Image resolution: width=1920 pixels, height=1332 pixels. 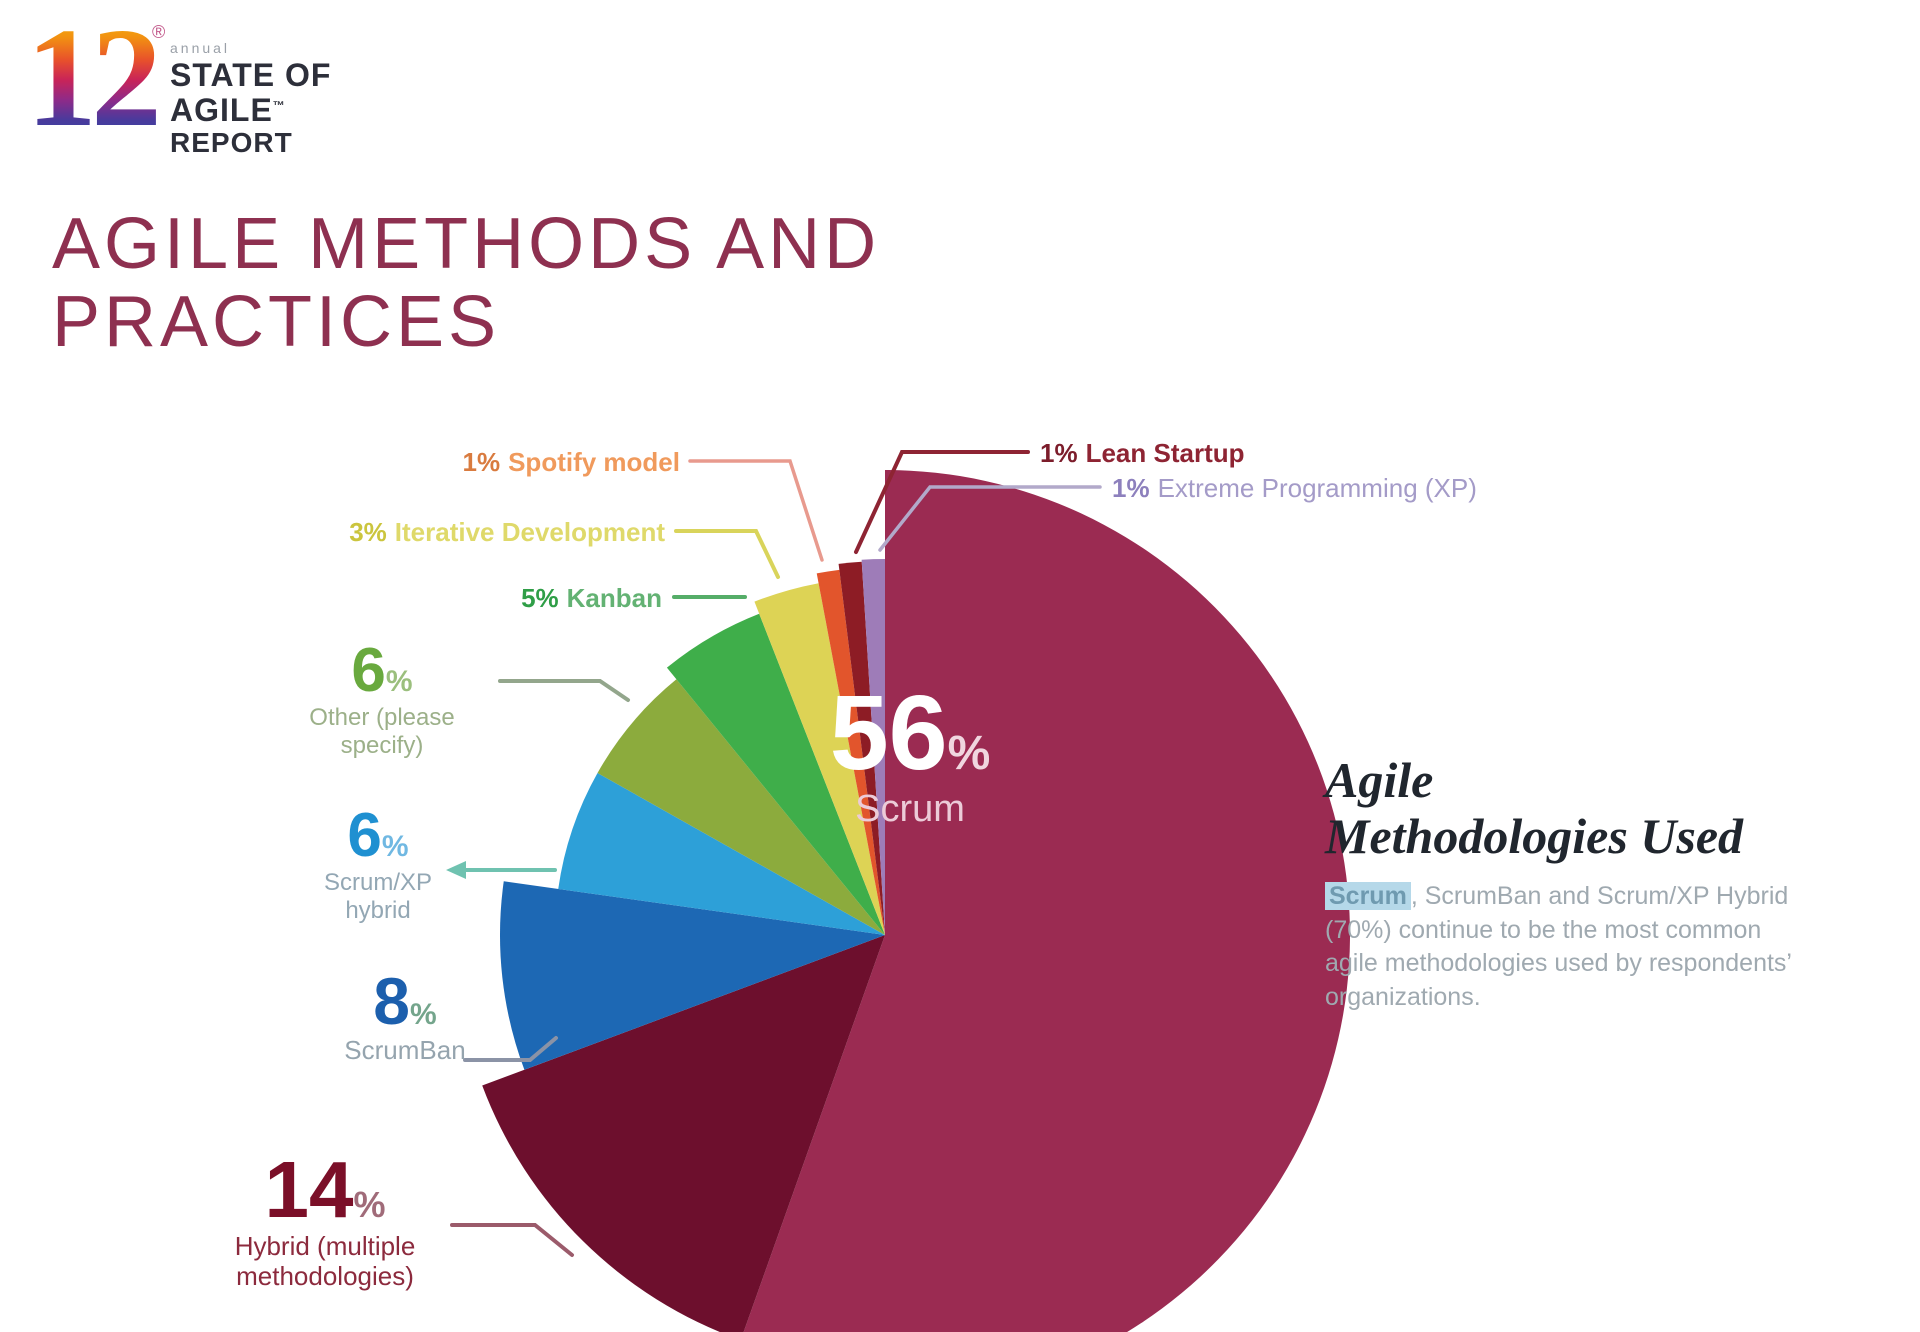 I want to click on callout-spotify: 1% Spotify model, so click(x=530, y=462).